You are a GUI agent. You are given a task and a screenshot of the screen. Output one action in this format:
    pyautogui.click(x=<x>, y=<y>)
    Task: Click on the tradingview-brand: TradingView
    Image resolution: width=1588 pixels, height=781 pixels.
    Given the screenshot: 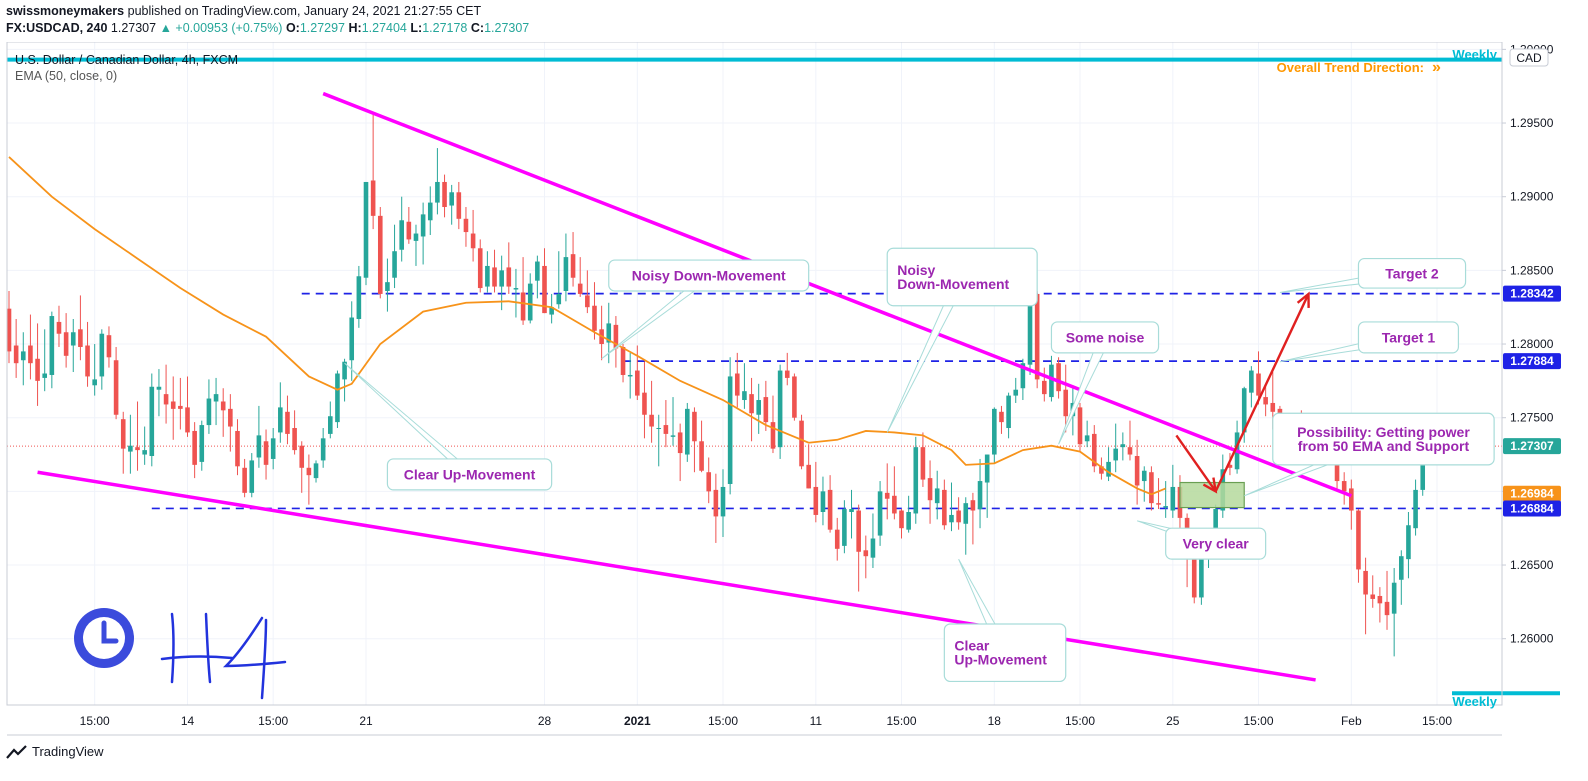 What is the action you would take?
    pyautogui.click(x=55, y=751)
    